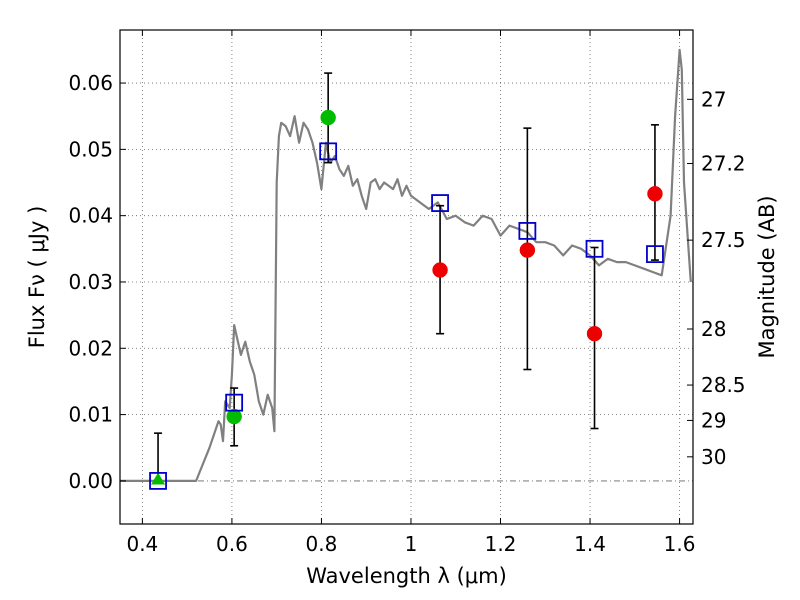 This screenshot has width=800, height=600. What do you see at coordinates (411, 544) in the screenshot?
I see `x-tick-label: 1` at bounding box center [411, 544].